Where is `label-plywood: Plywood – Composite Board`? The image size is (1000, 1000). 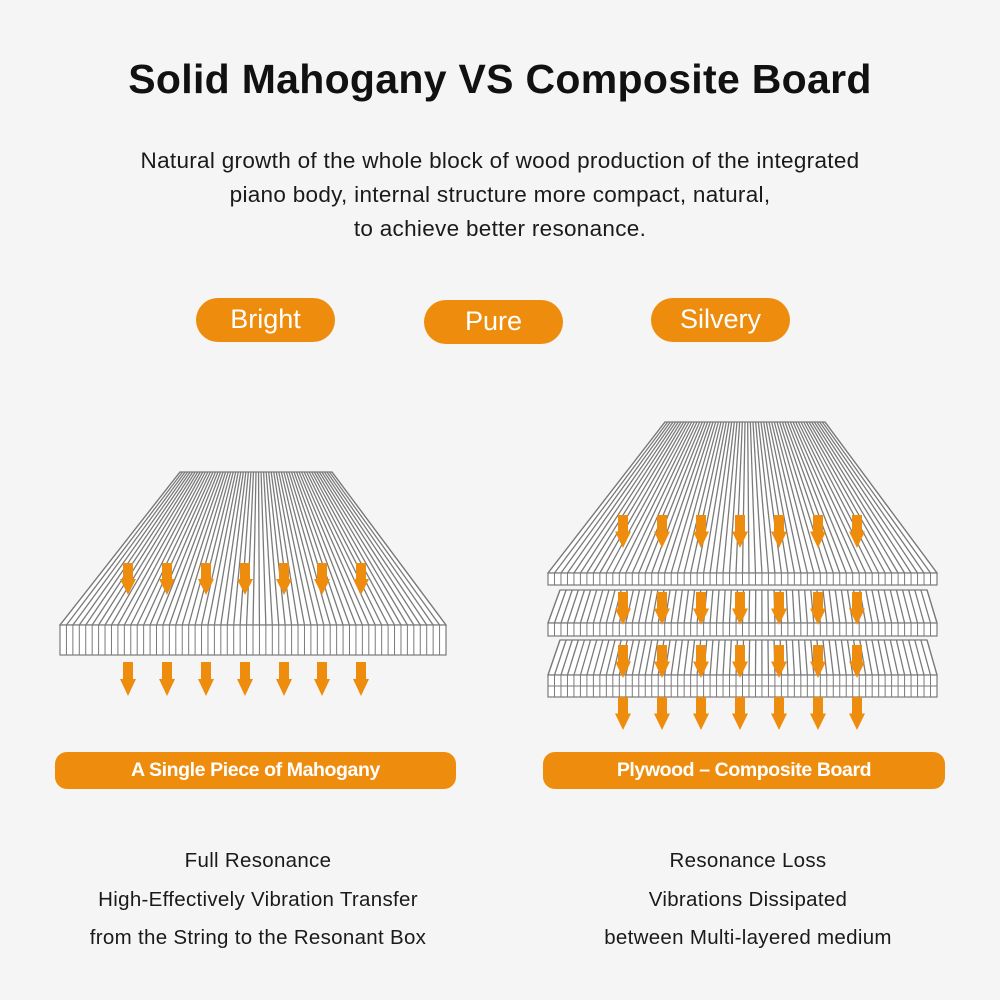 label-plywood: Plywood – Composite Board is located at coordinates (744, 770).